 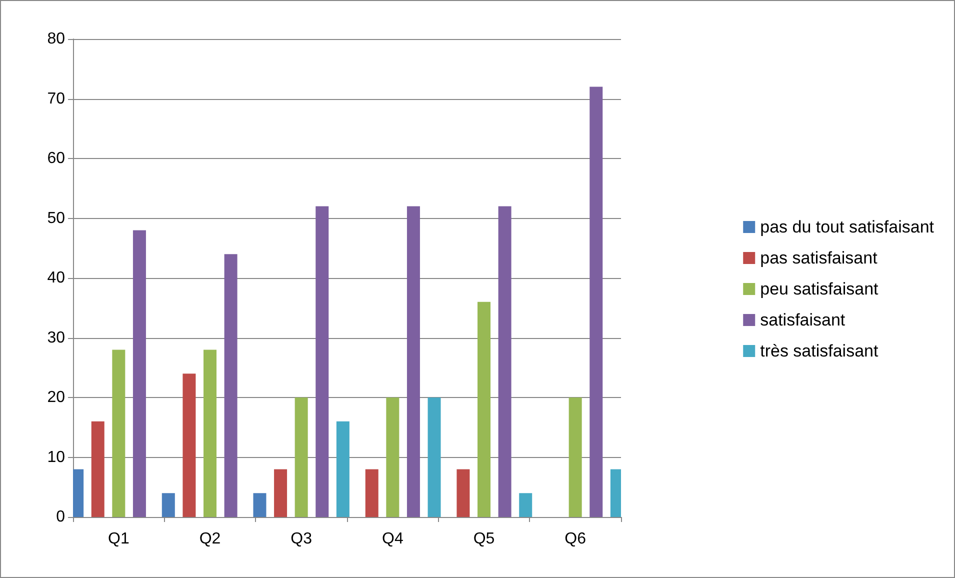 I want to click on x-tick-label: Q4, so click(x=393, y=539).